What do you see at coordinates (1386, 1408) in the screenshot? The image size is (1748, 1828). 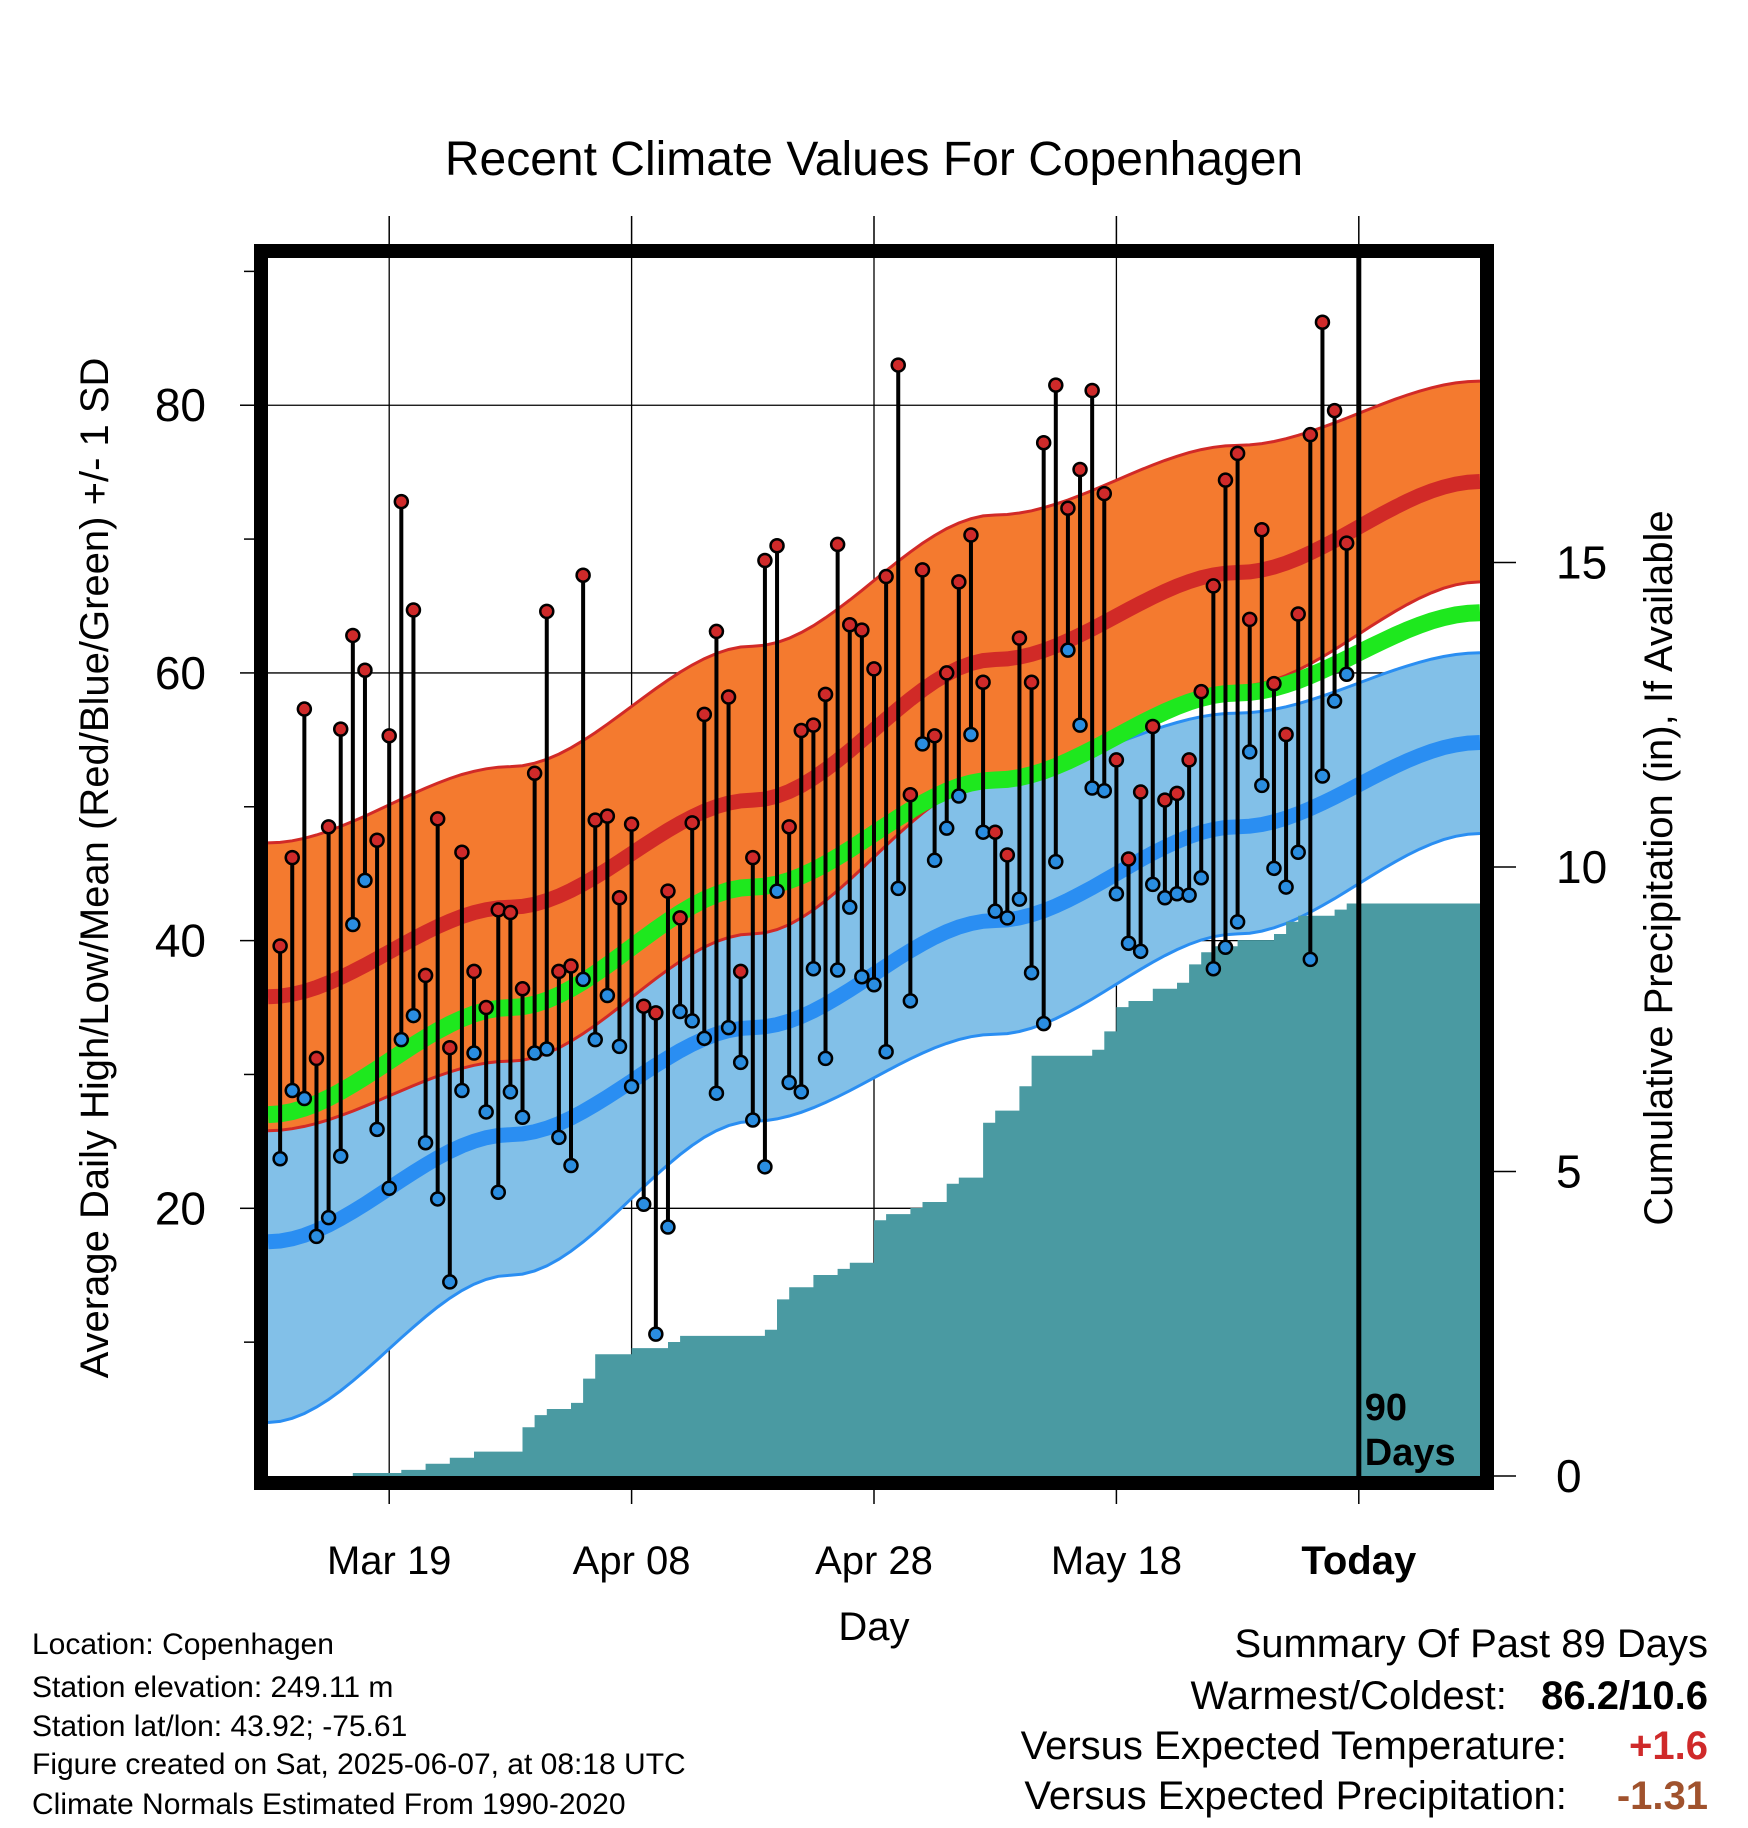 I see `today-days-line1: 90` at bounding box center [1386, 1408].